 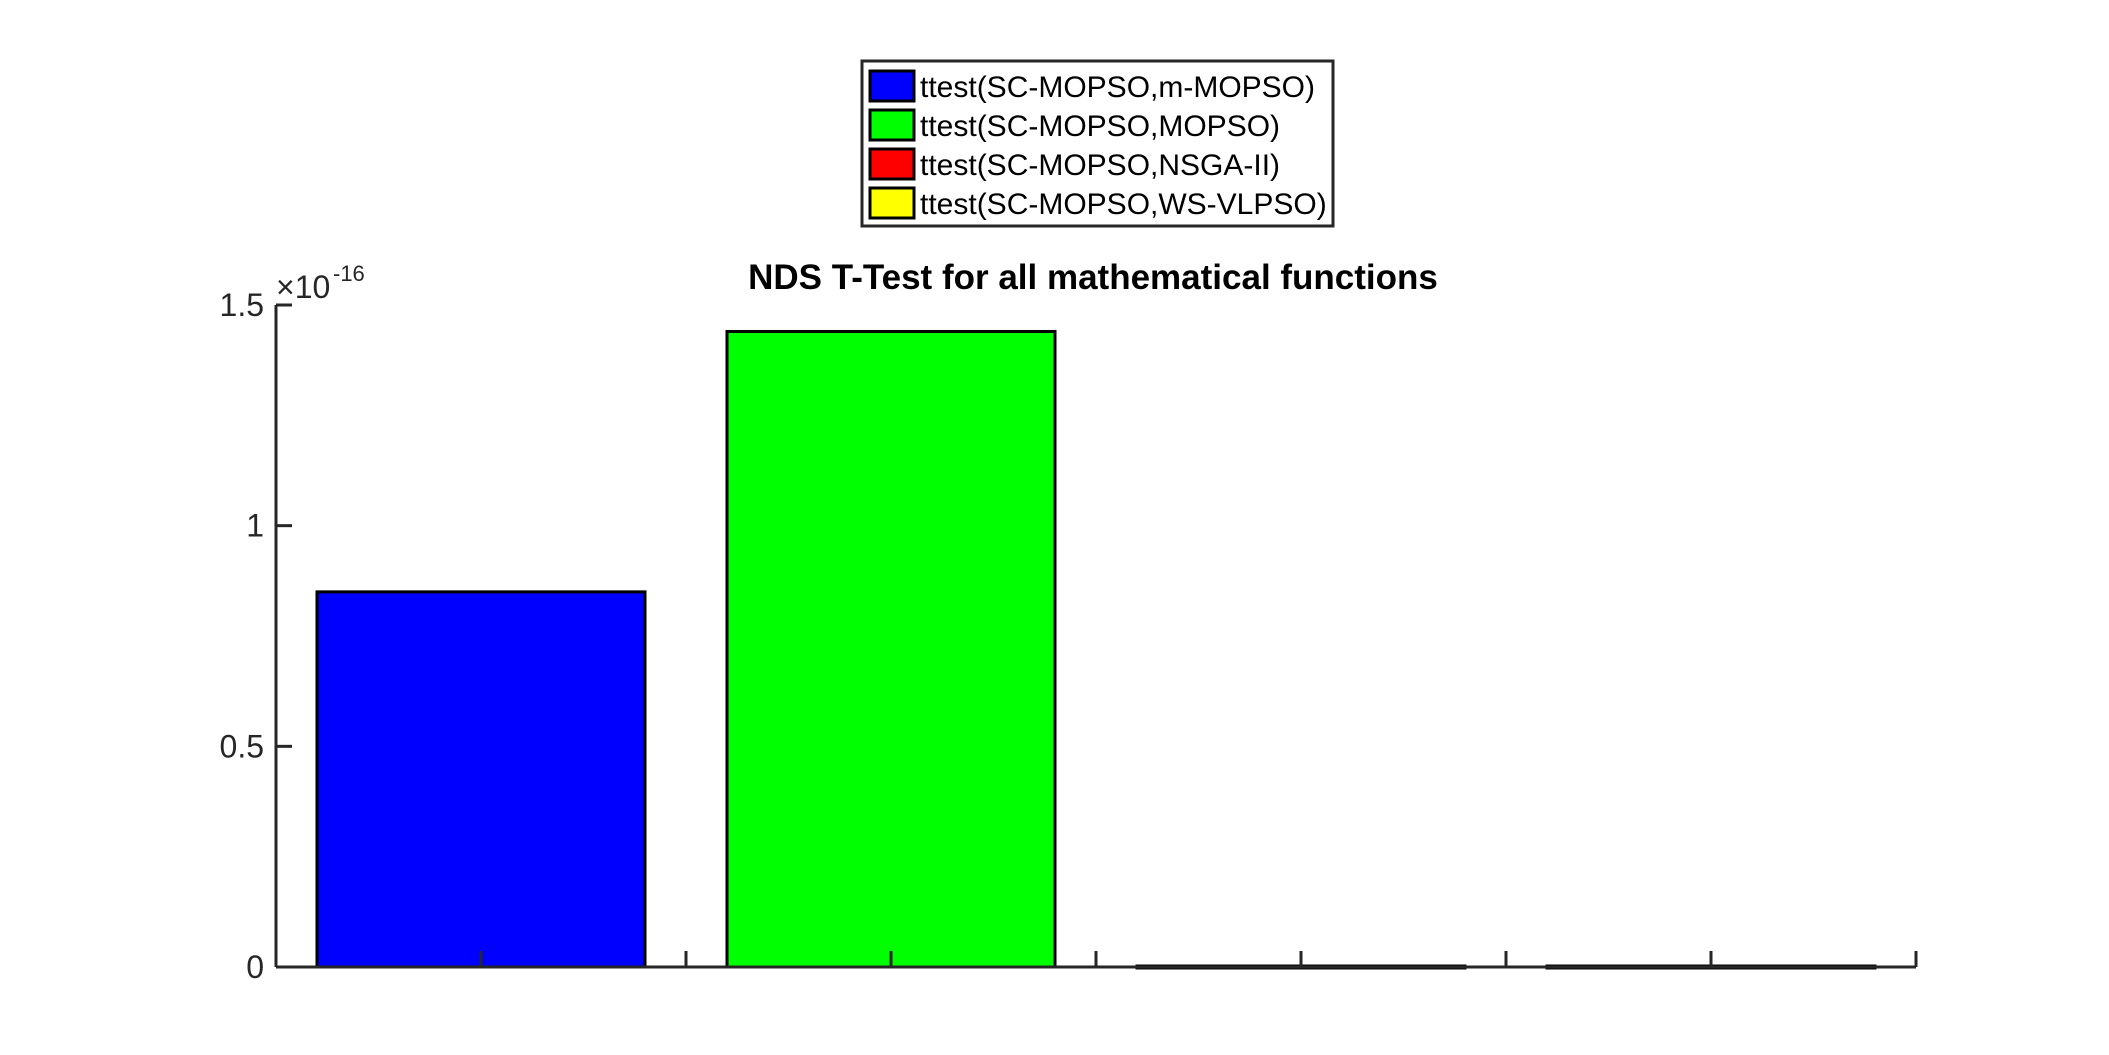 I want to click on y-exponent-power: -16, so click(x=349, y=273).